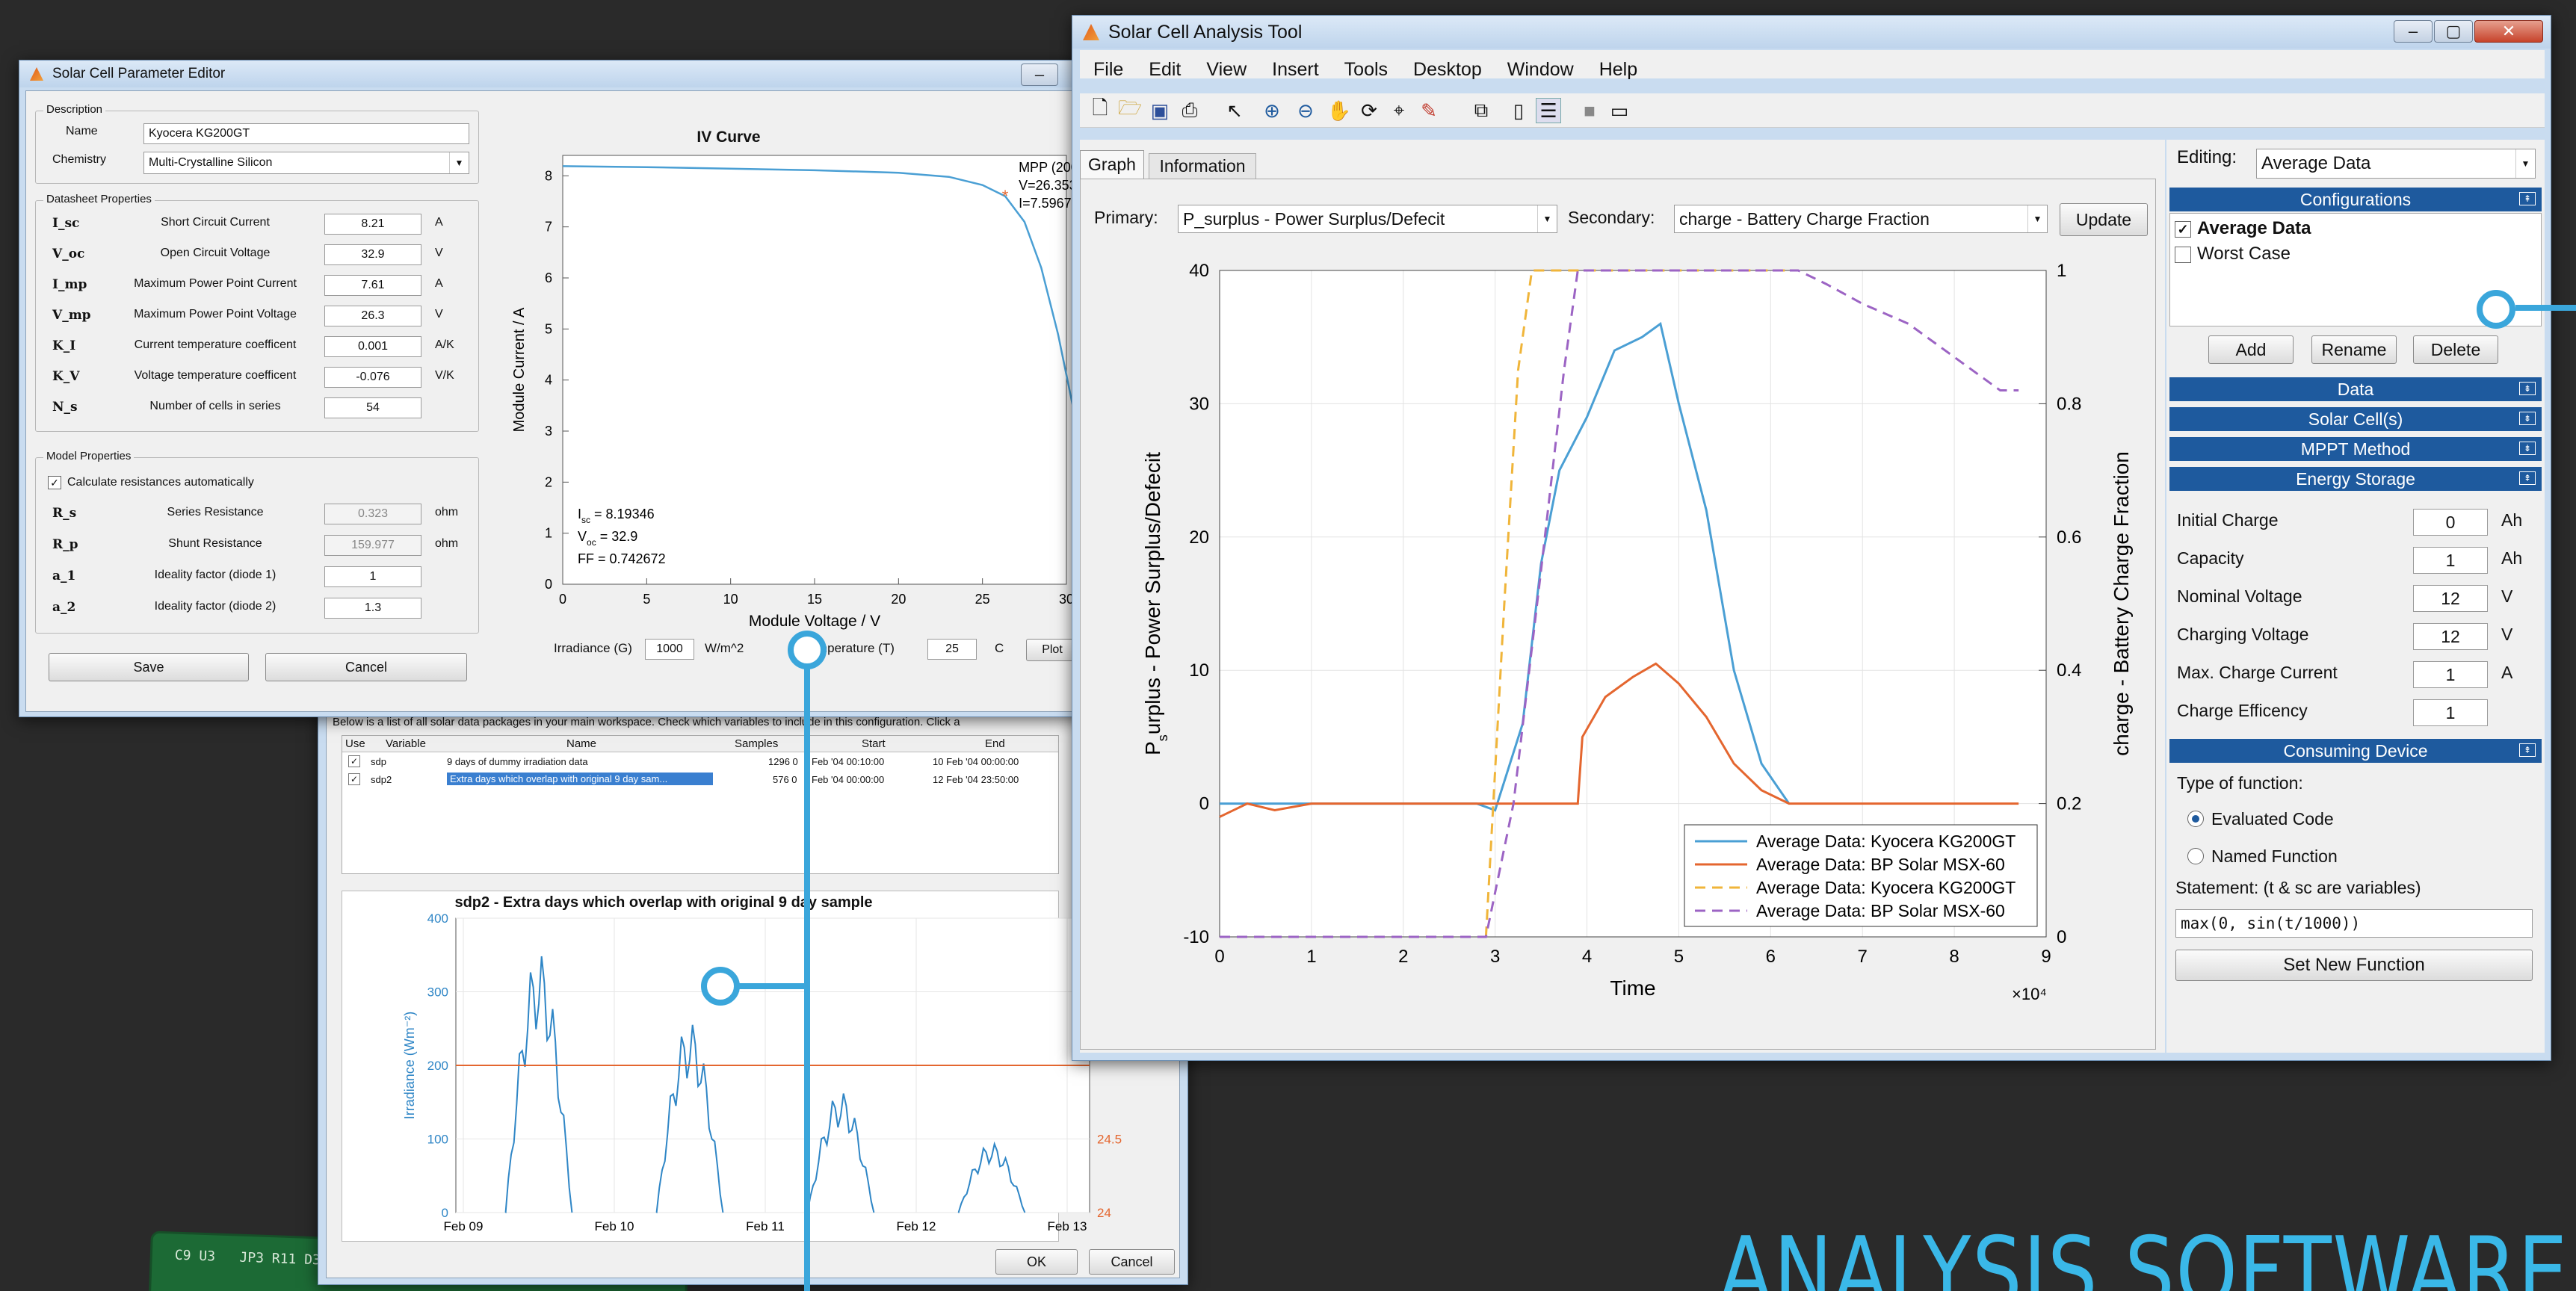 This screenshot has width=2576, height=1291. What do you see at coordinates (1108, 70) in the screenshot?
I see `menu-file: File` at bounding box center [1108, 70].